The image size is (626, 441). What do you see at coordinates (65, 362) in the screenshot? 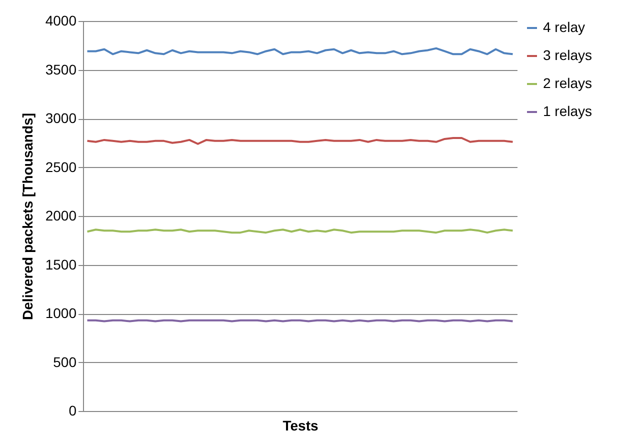
I see `y-tick-label: 500` at bounding box center [65, 362].